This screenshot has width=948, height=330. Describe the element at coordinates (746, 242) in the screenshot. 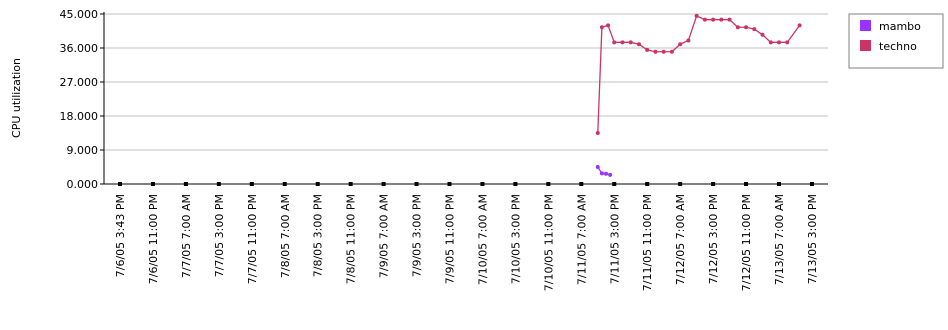

I see `x-tick-label: 7/12/05 11:00 PM` at that location.